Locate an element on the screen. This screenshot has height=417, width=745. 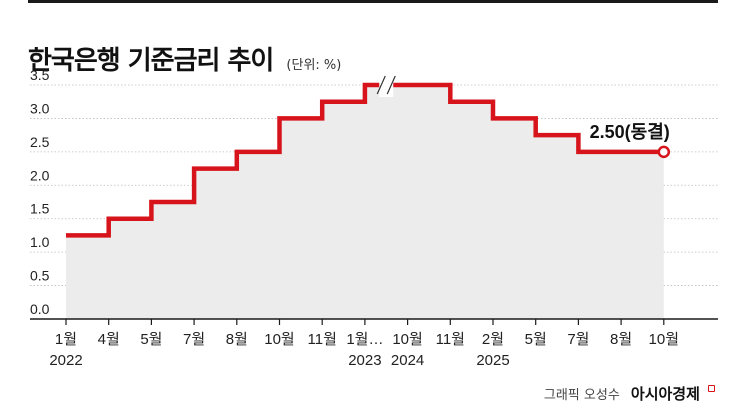
brand-mark-icon is located at coordinates (711, 388).